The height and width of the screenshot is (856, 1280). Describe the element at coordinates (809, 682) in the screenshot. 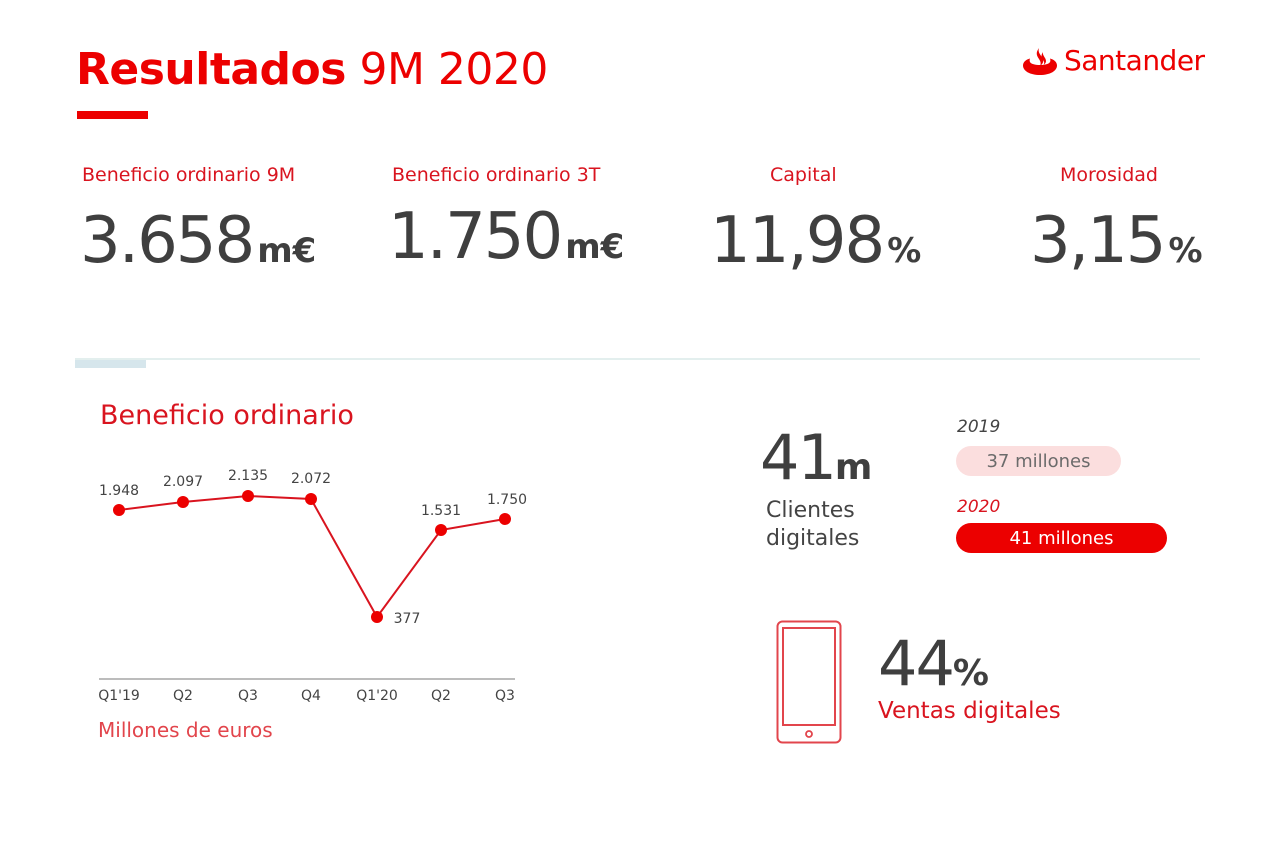

I see `smartphone-icon` at that location.